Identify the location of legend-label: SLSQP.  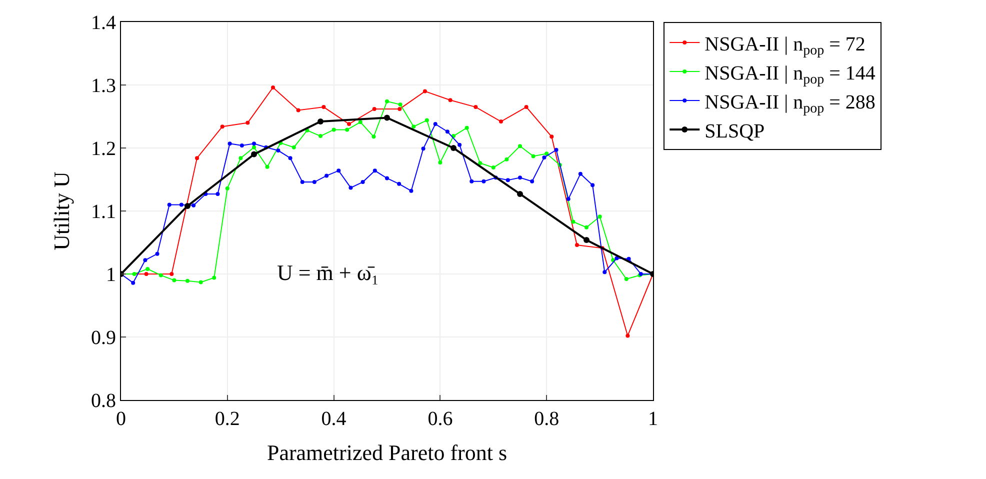
(734, 131).